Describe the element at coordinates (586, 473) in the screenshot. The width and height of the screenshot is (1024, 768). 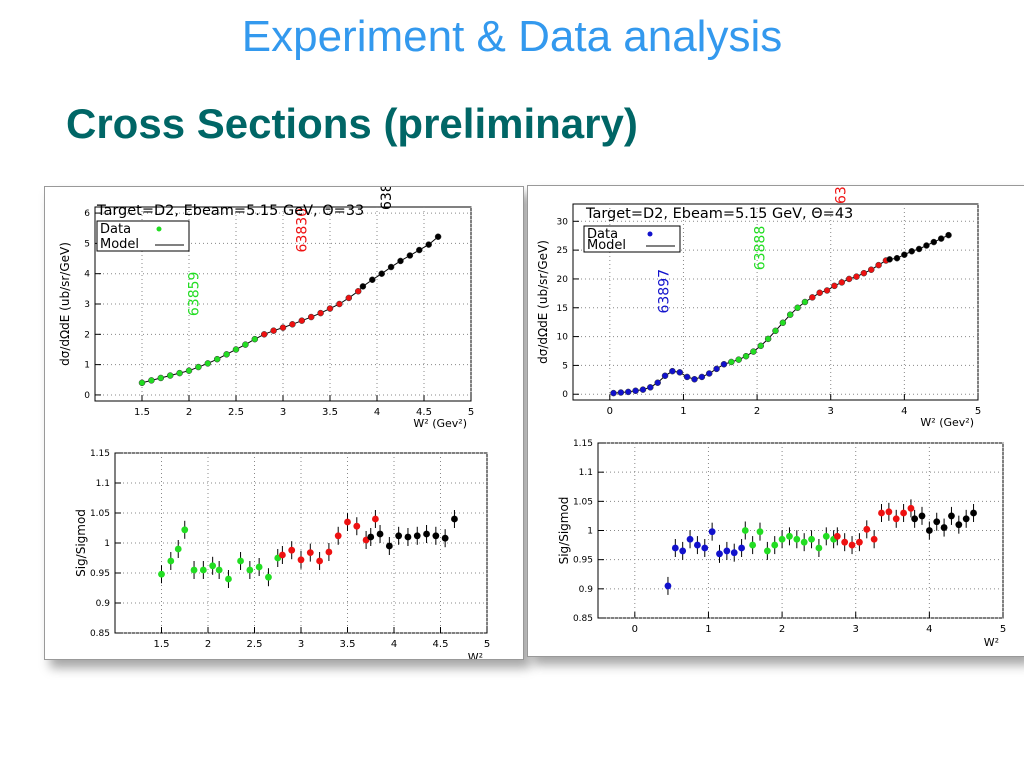
I see `y-tick-label: 1.1` at that location.